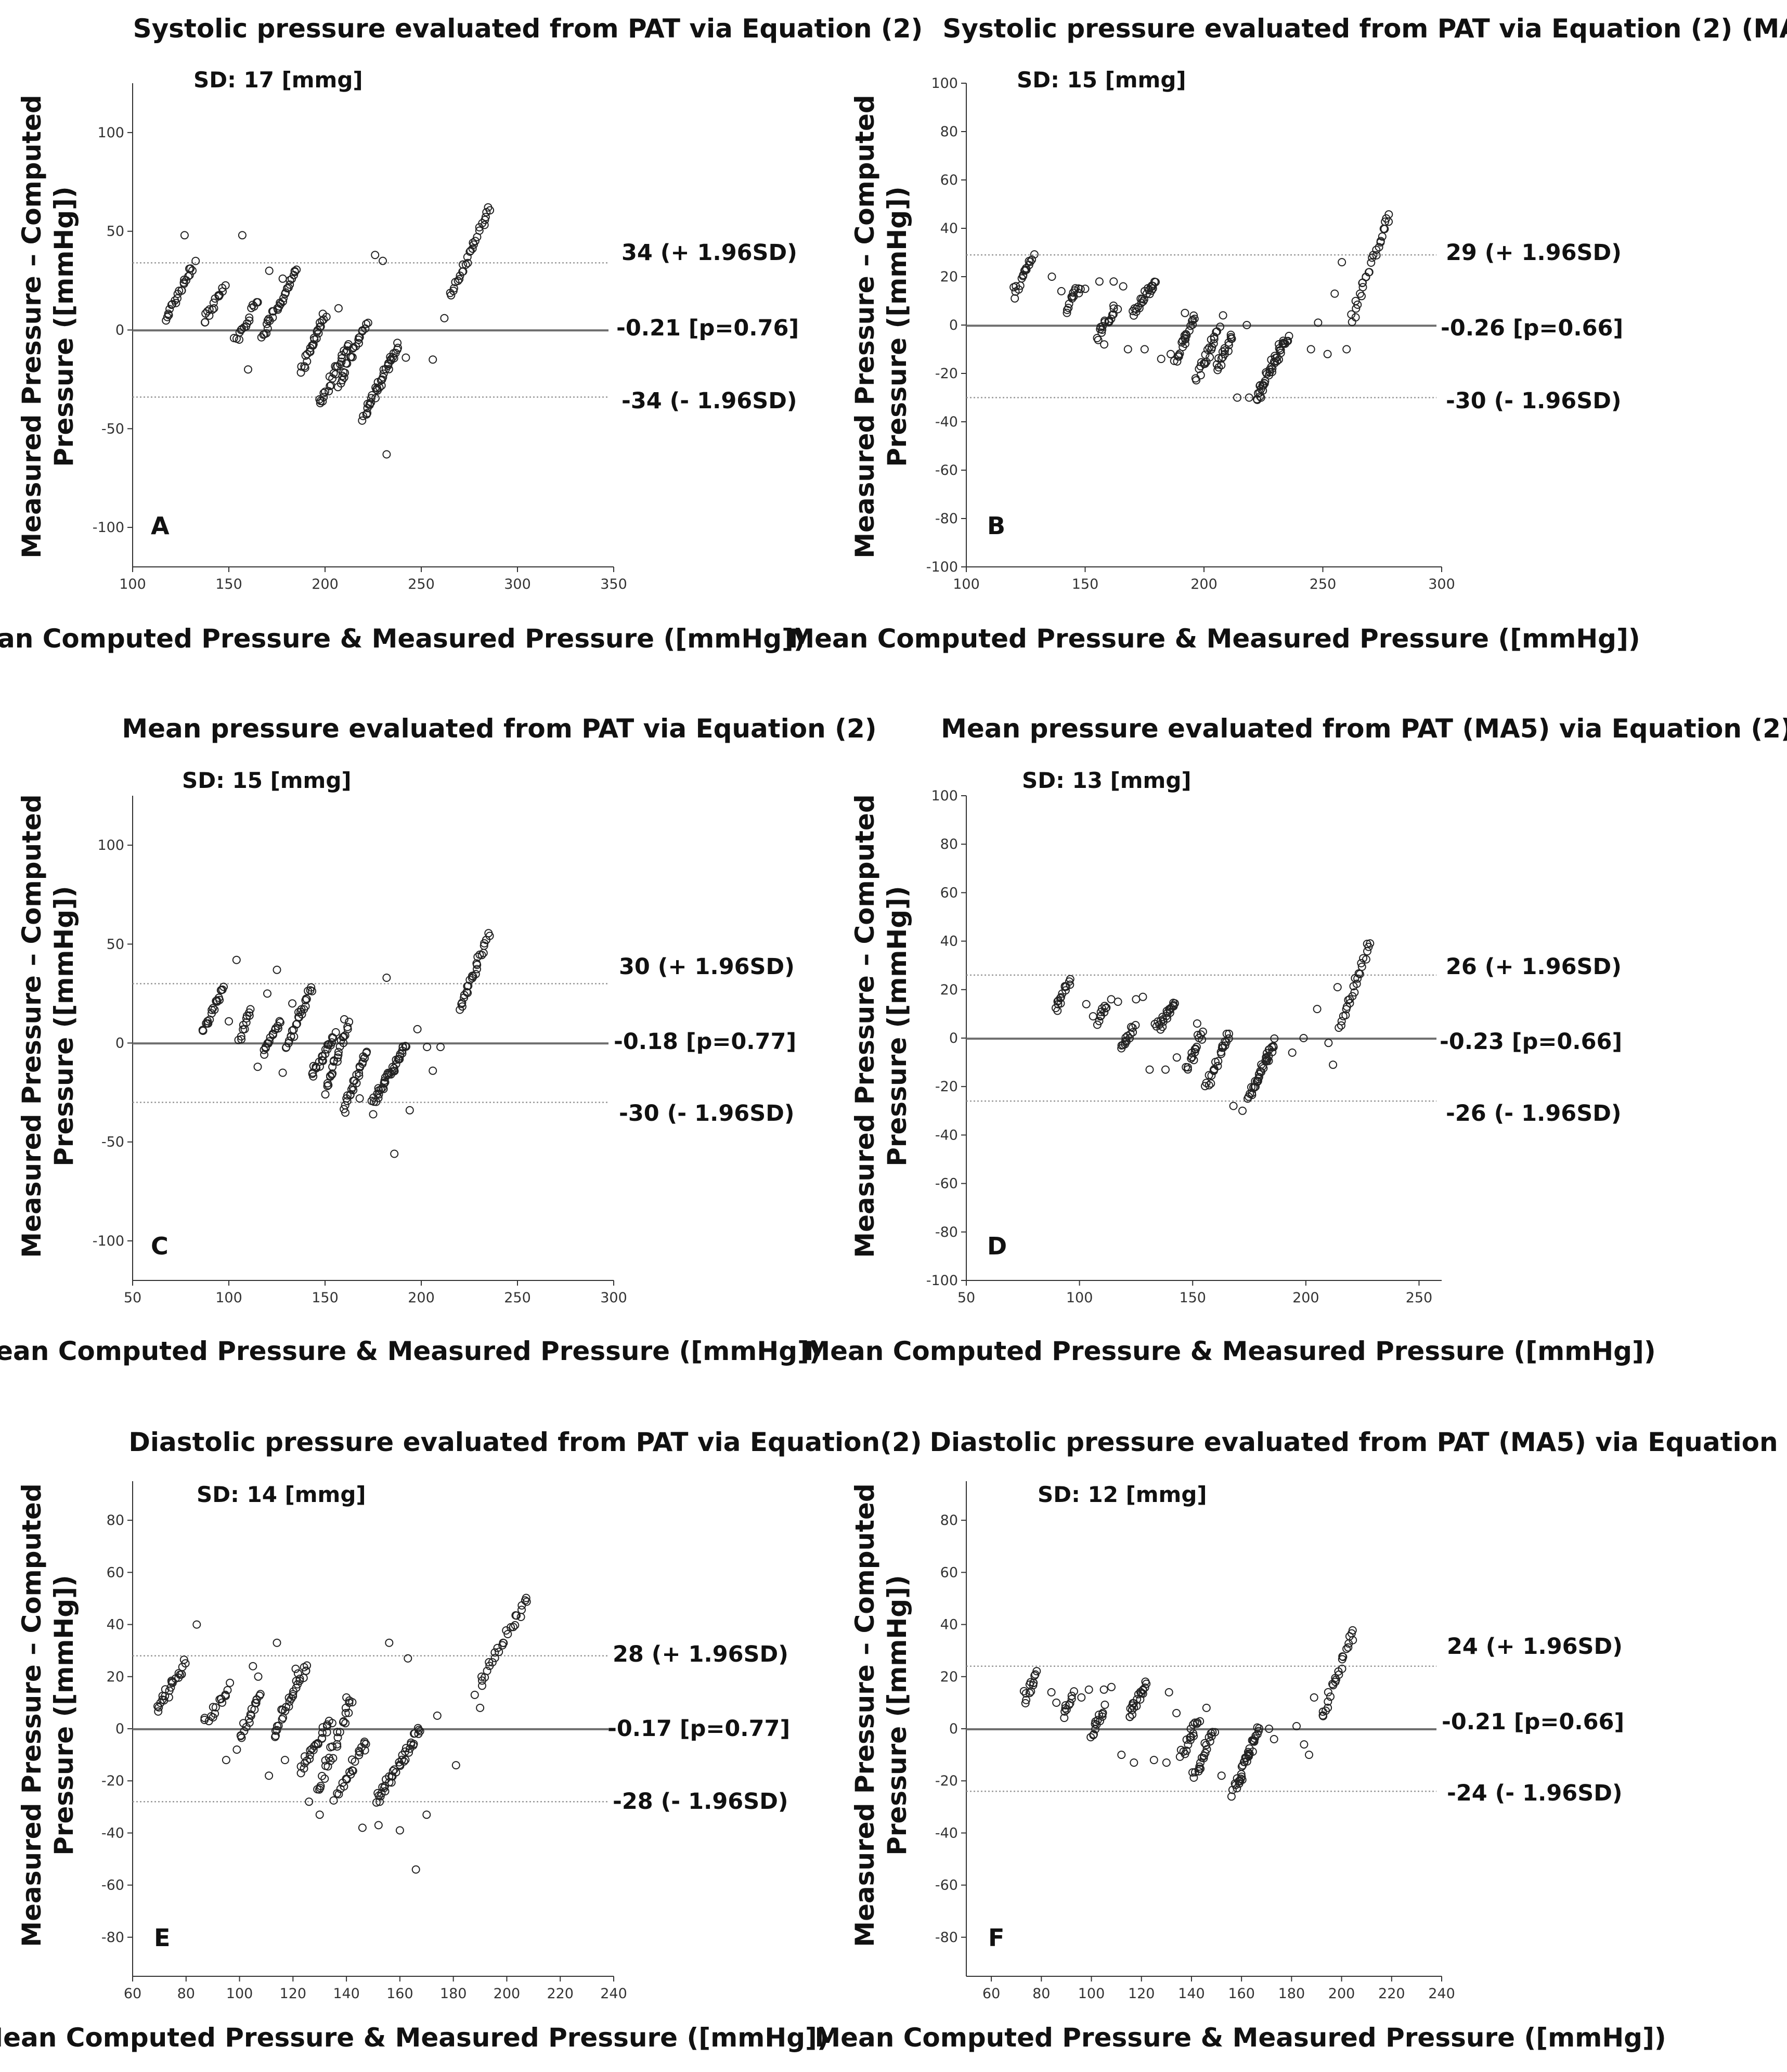  What do you see at coordinates (949, 229) in the screenshot?
I see `panel-b-y-tick-label: 40` at bounding box center [949, 229].